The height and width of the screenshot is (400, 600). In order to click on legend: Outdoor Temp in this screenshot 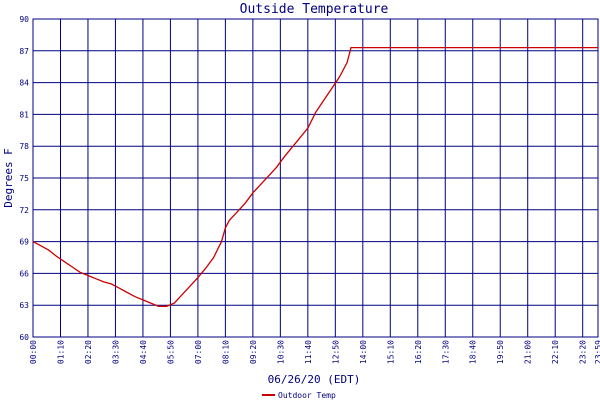, I will do `click(299, 395)`.